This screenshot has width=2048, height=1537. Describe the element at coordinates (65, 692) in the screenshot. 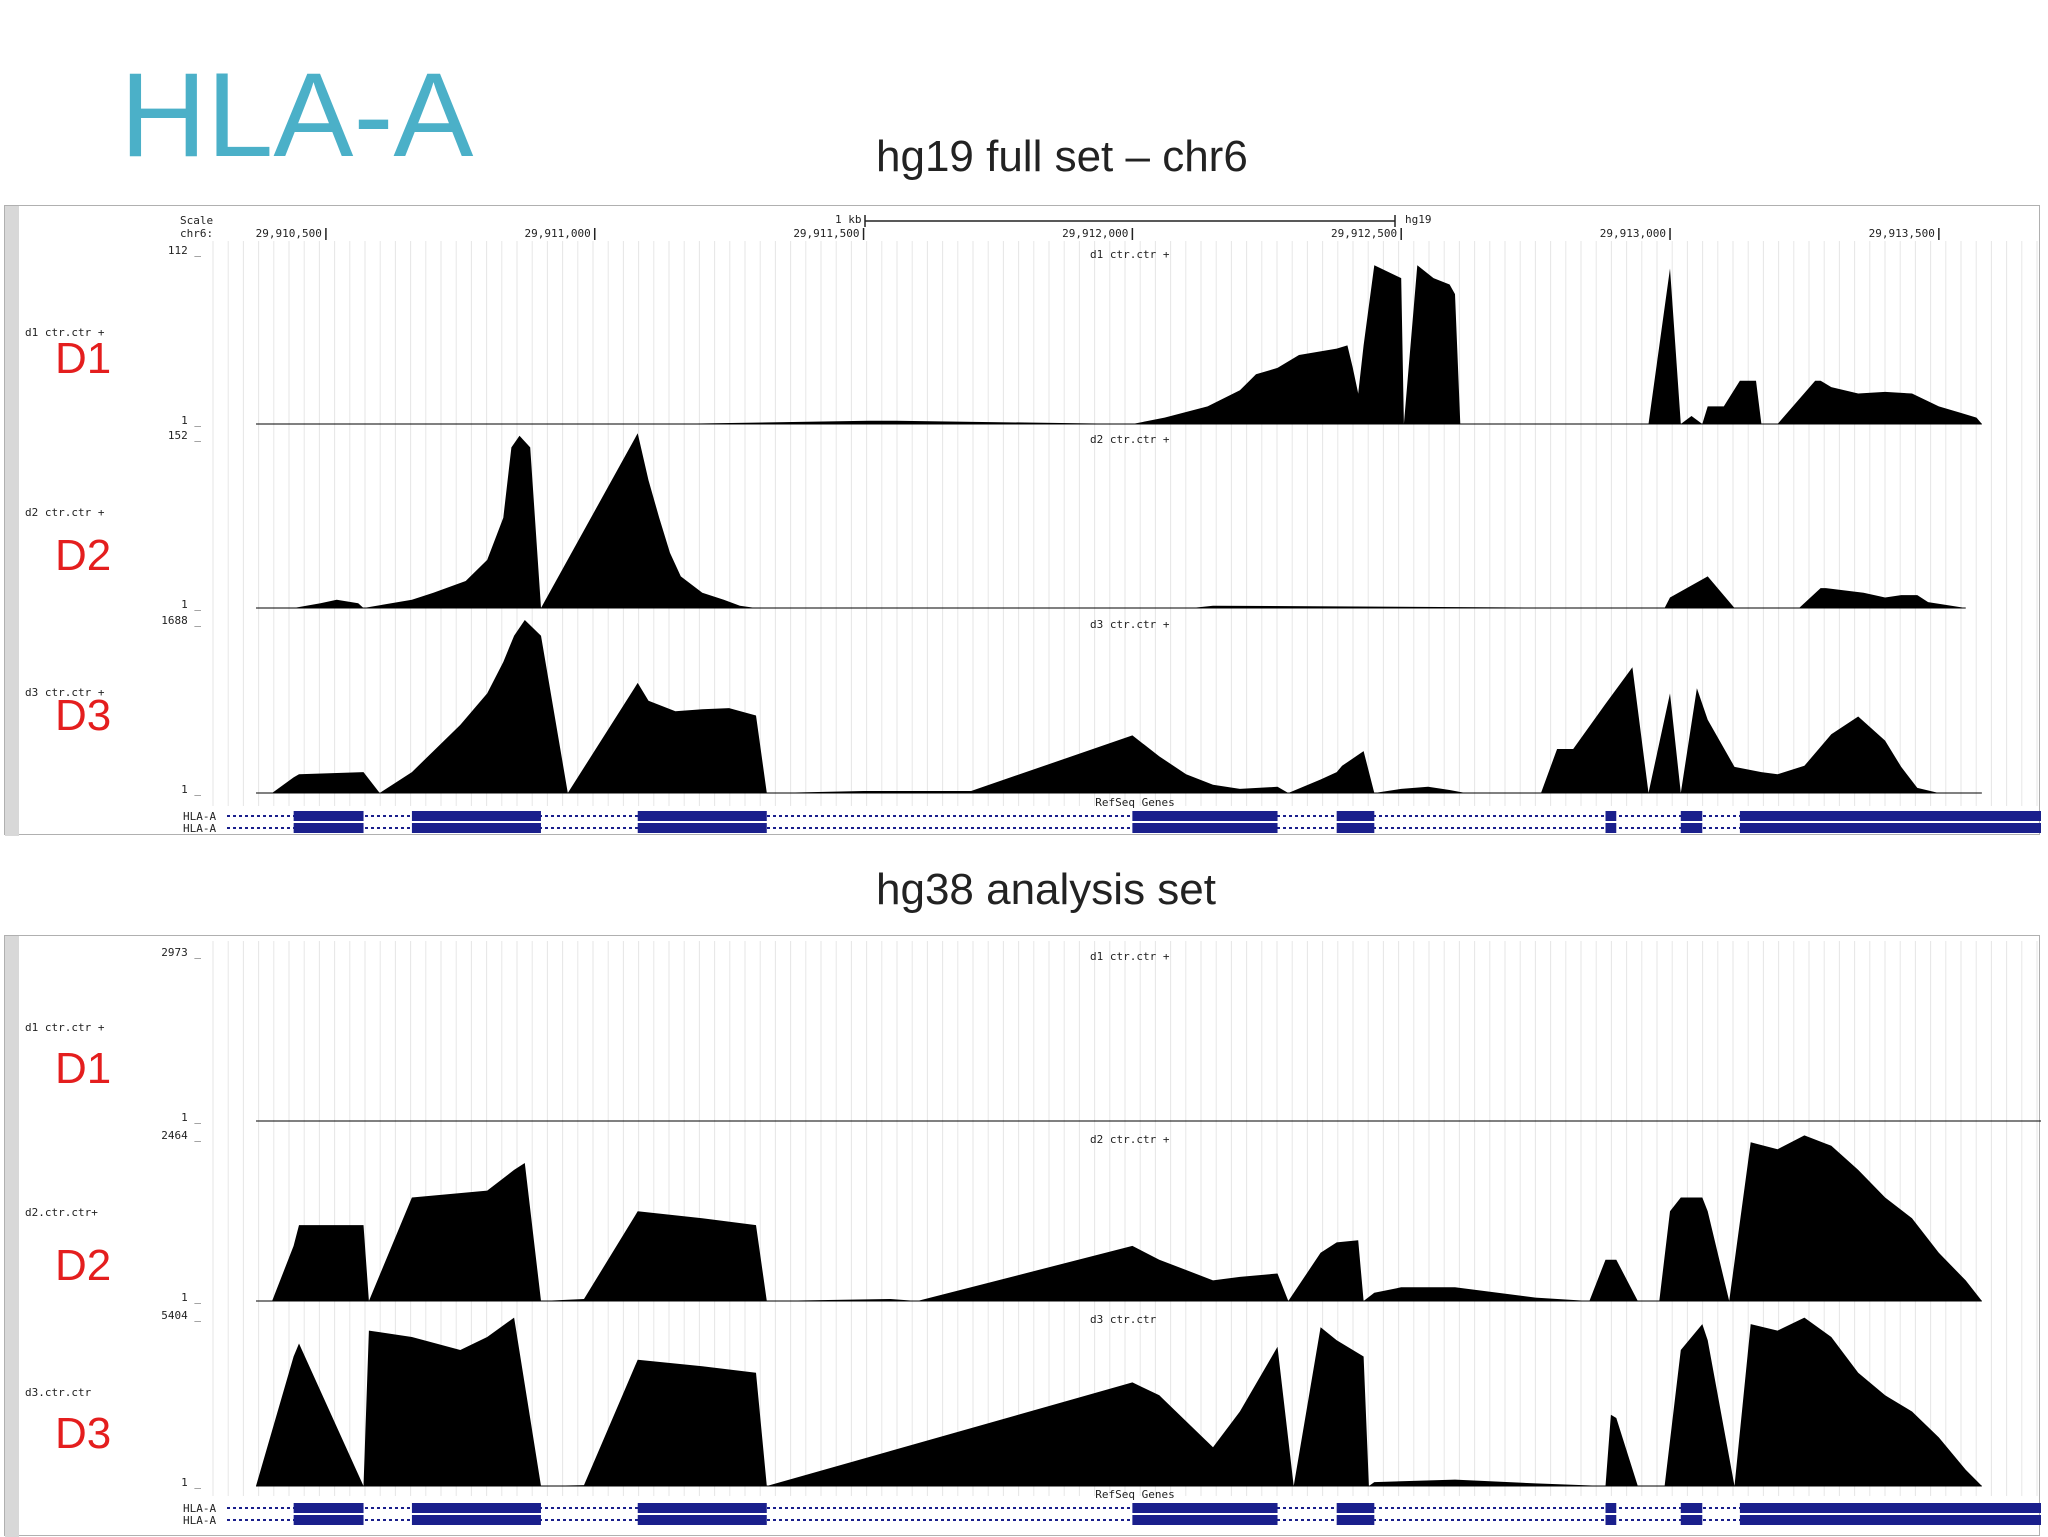

I see `track-label: d3 ctr.ctr +` at that location.